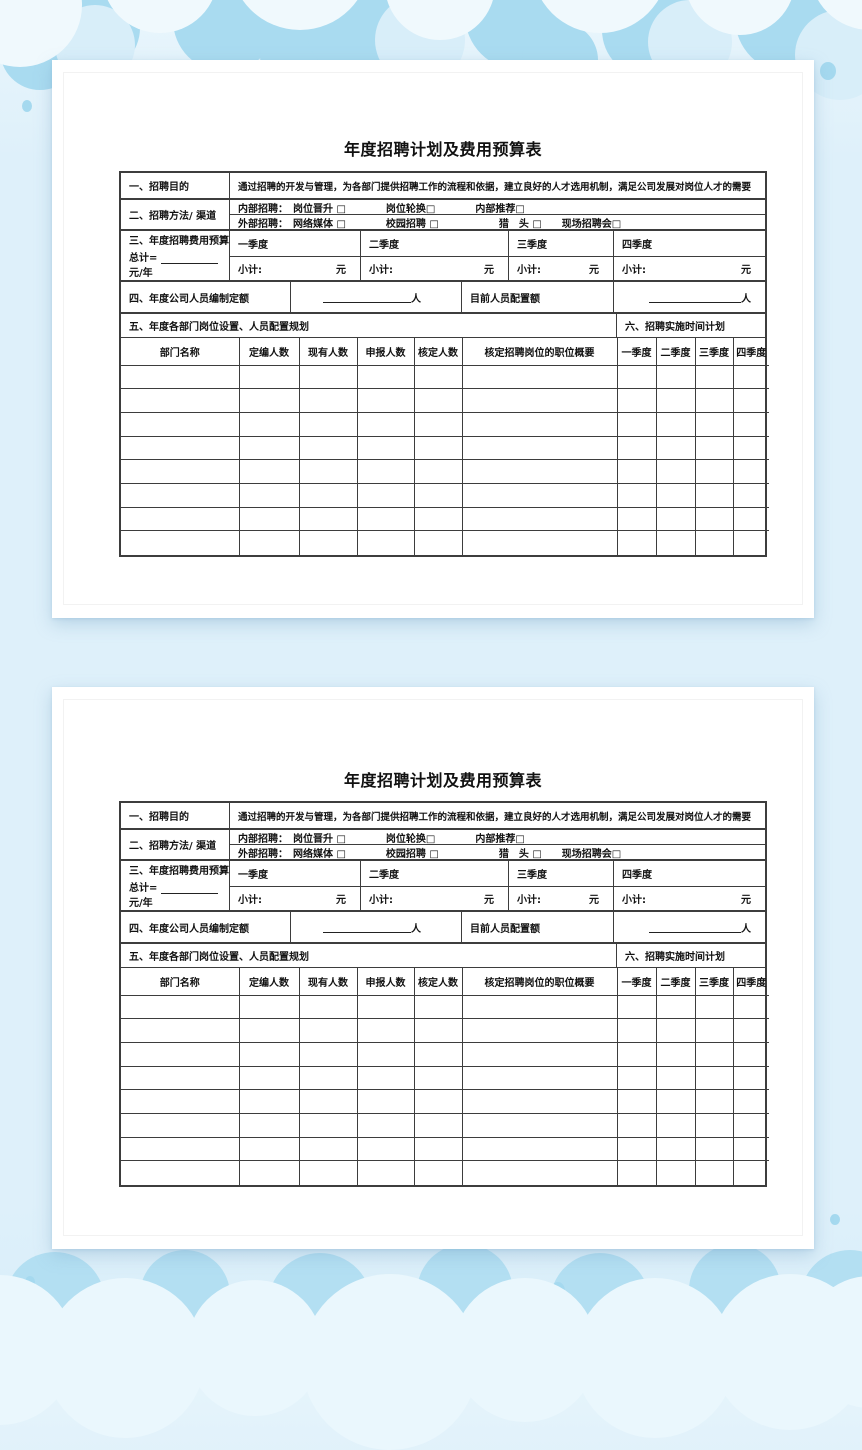 The height and width of the screenshot is (1450, 862). What do you see at coordinates (561, 268) in the screenshot?
I see `quarter3-subtotal: 小计: 元` at bounding box center [561, 268].